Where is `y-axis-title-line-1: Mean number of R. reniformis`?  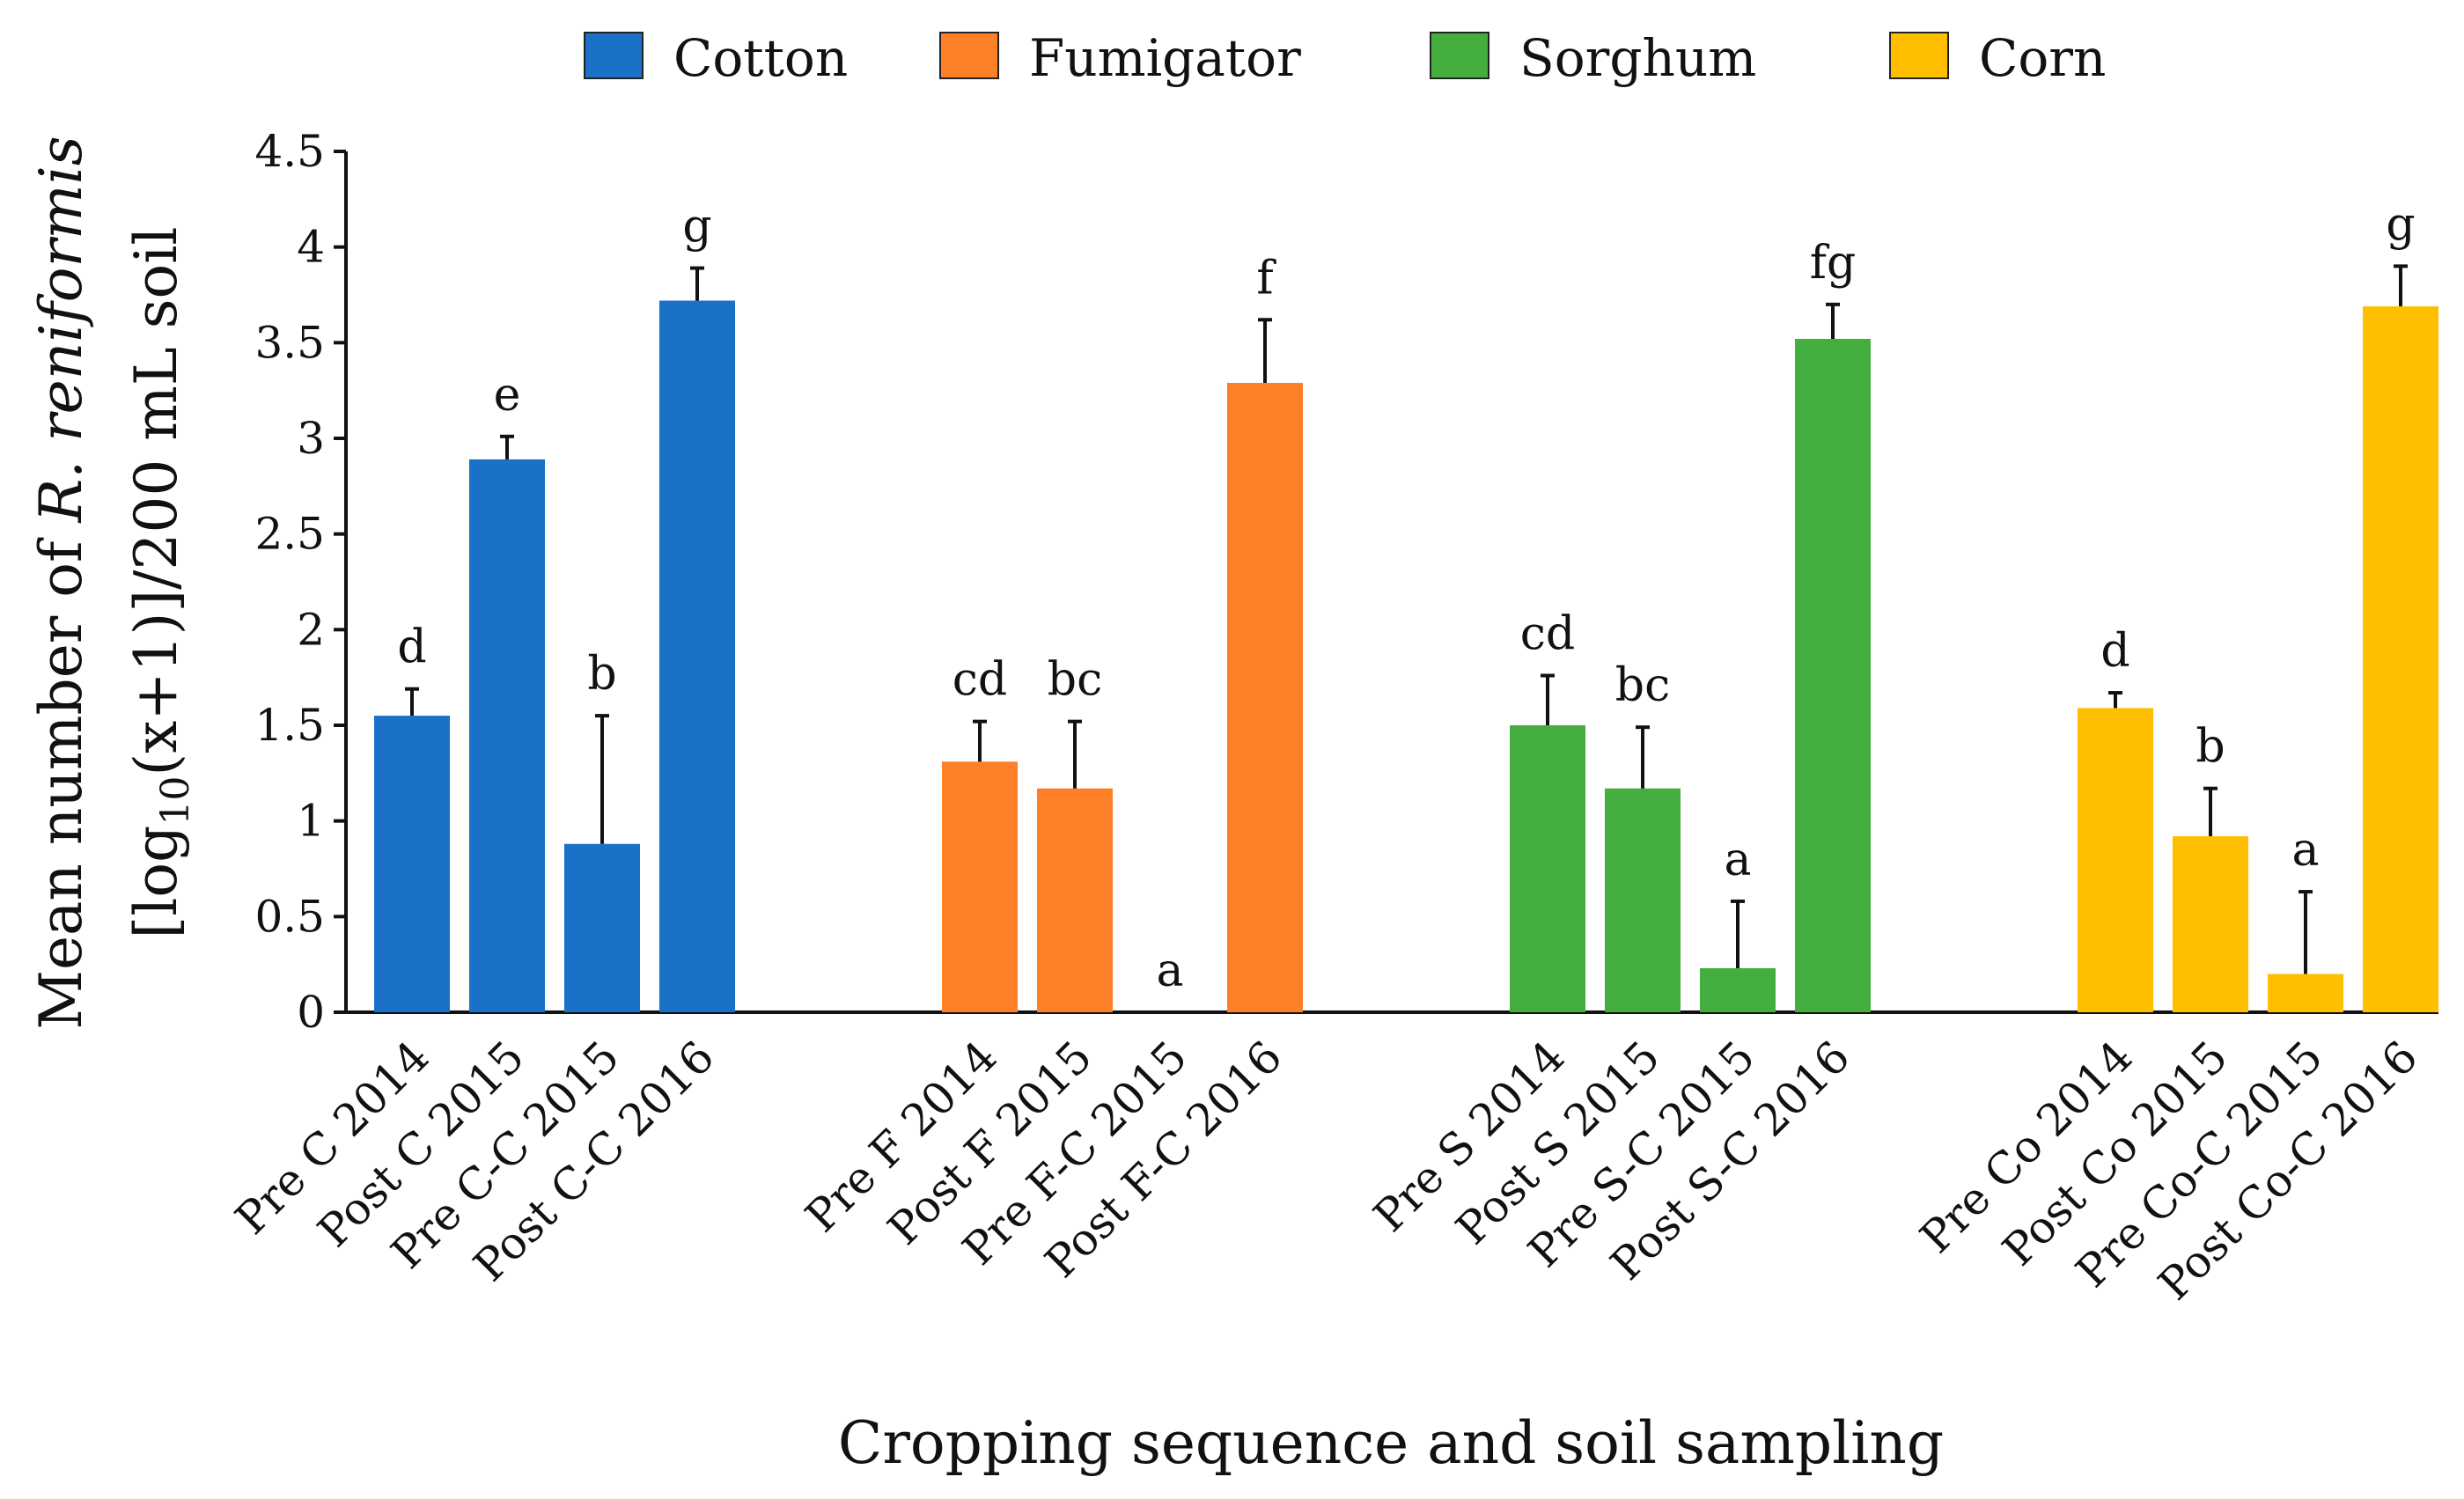
y-axis-title-line-1: Mean number of R. reniformis is located at coordinates (61, 582).